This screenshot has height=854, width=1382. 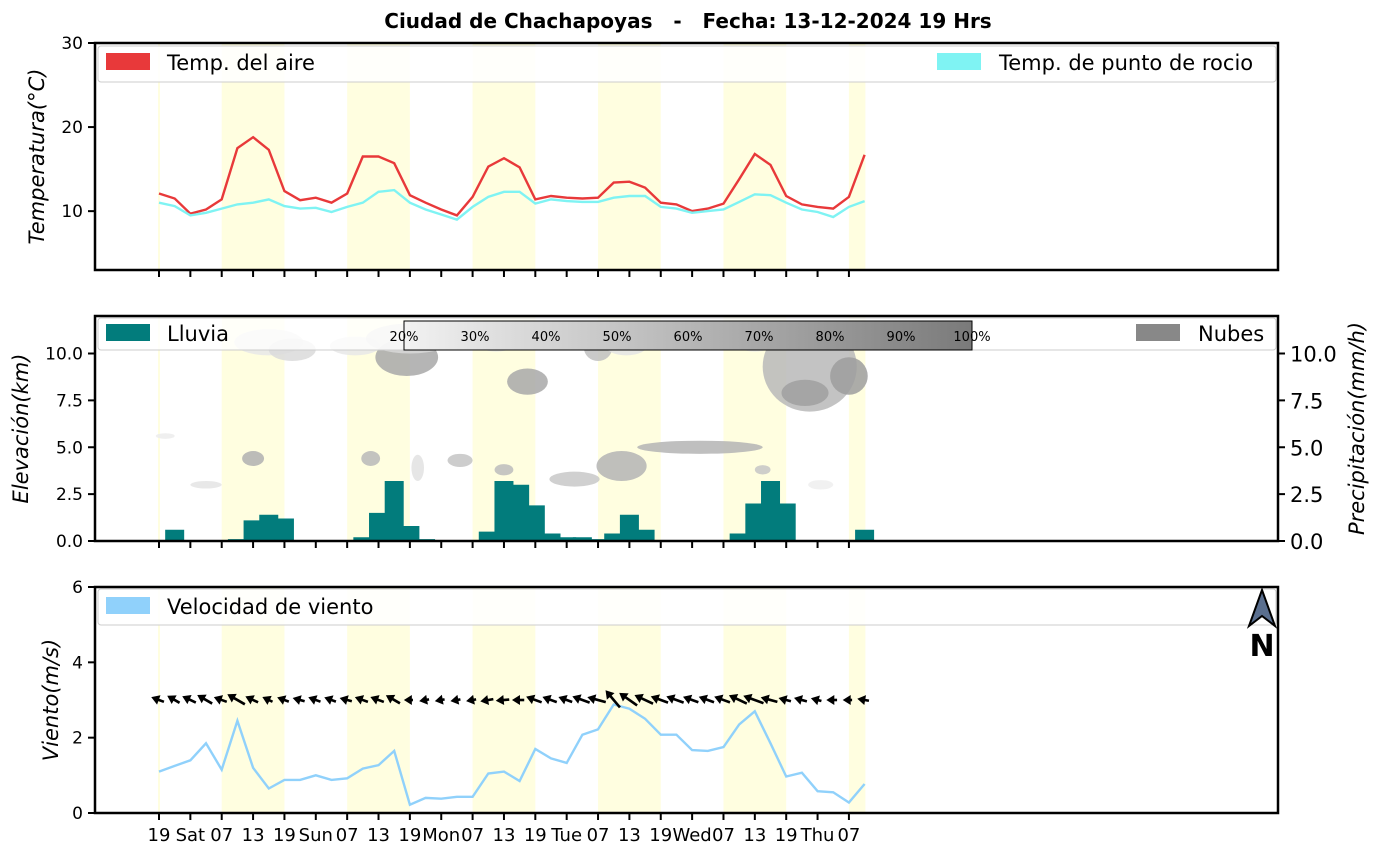 What do you see at coordinates (159, 156) in the screenshot?
I see `daylight-band` at bounding box center [159, 156].